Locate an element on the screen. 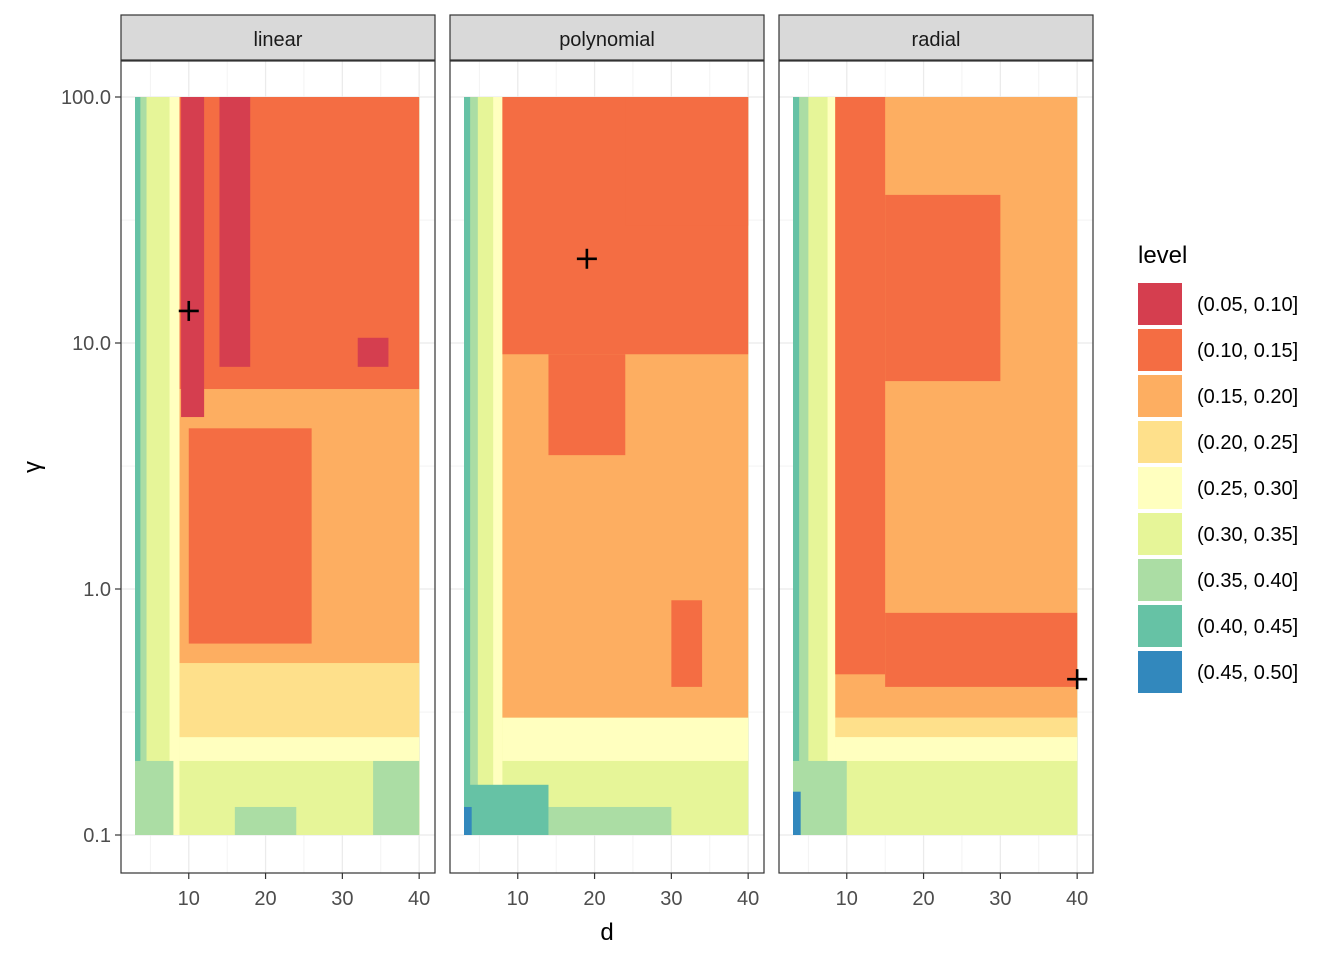  legend-label: (0.05, 0.10] is located at coordinates (1247, 305).